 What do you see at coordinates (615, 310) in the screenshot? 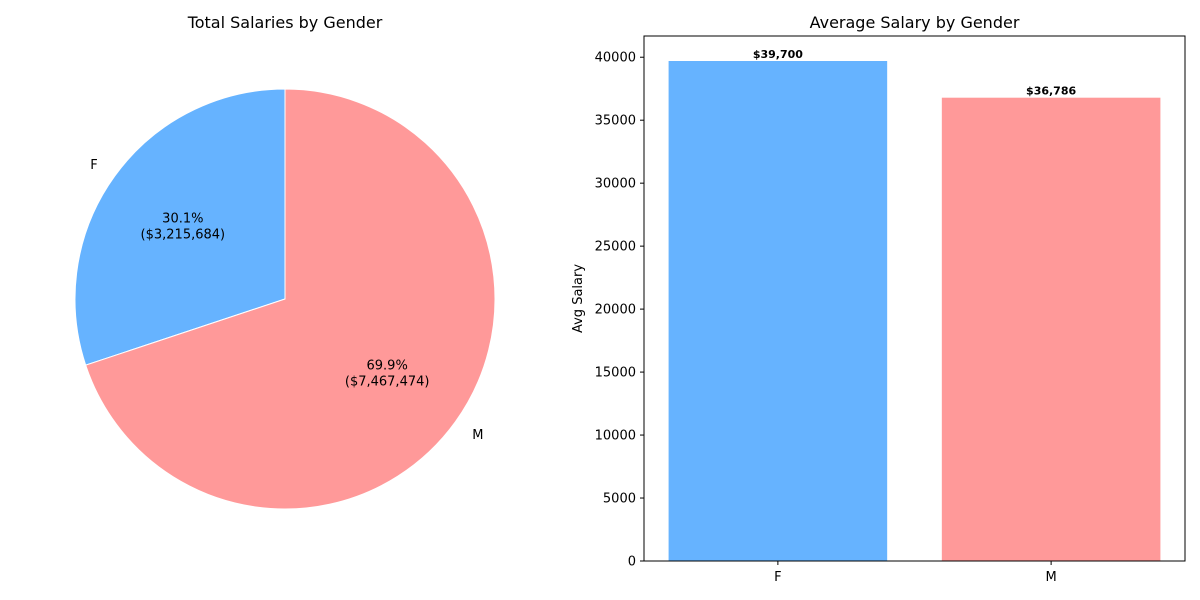
I see `y-tick-label: 20000` at bounding box center [615, 310].